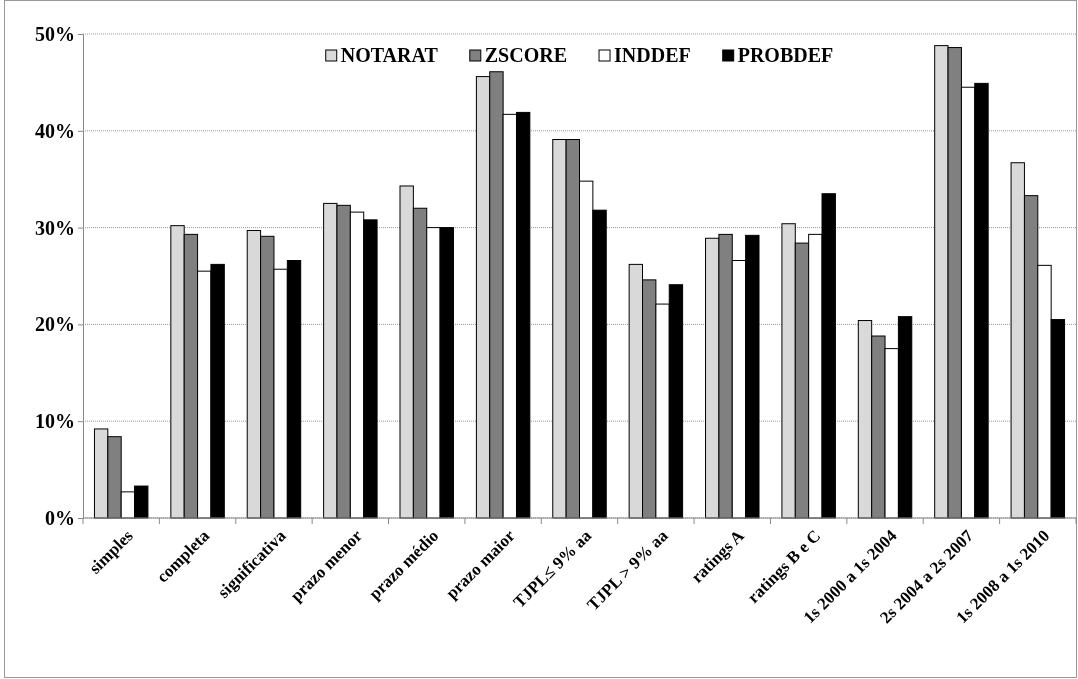  What do you see at coordinates (55, 324) in the screenshot?
I see `y-tick-label: 20%` at bounding box center [55, 324].